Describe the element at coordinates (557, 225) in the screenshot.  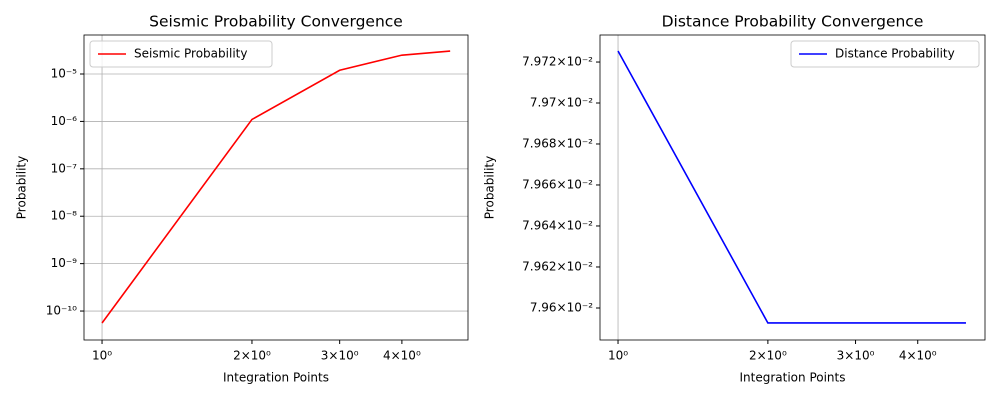
I see `y-tick-label: 7.964×10⁻²` at that location.